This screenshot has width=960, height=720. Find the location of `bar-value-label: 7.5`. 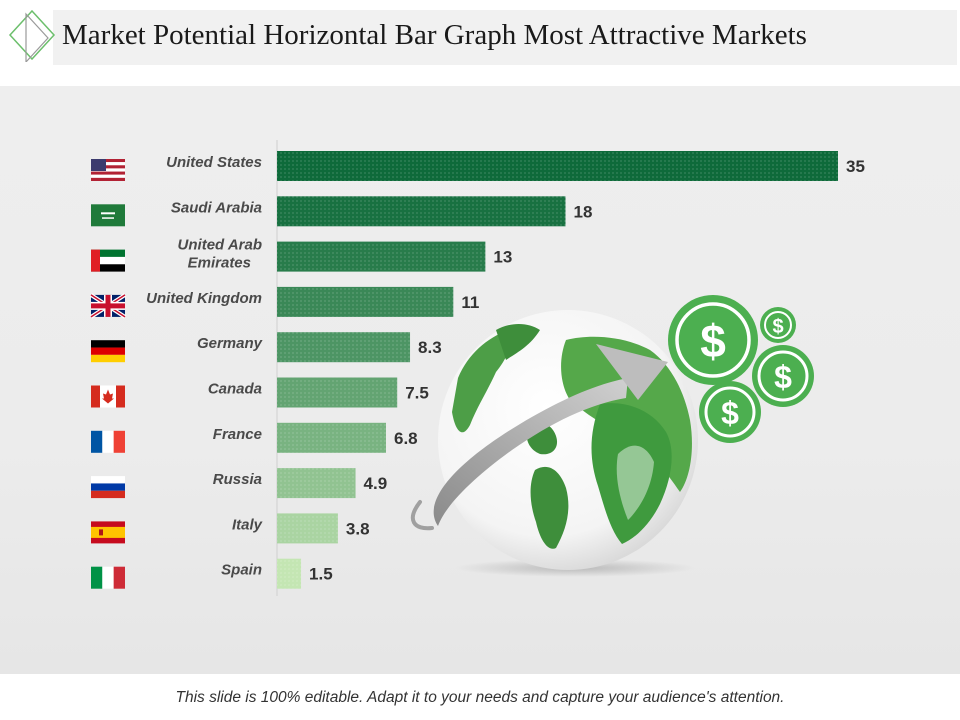

bar-value-label: 7.5 is located at coordinates (417, 393).